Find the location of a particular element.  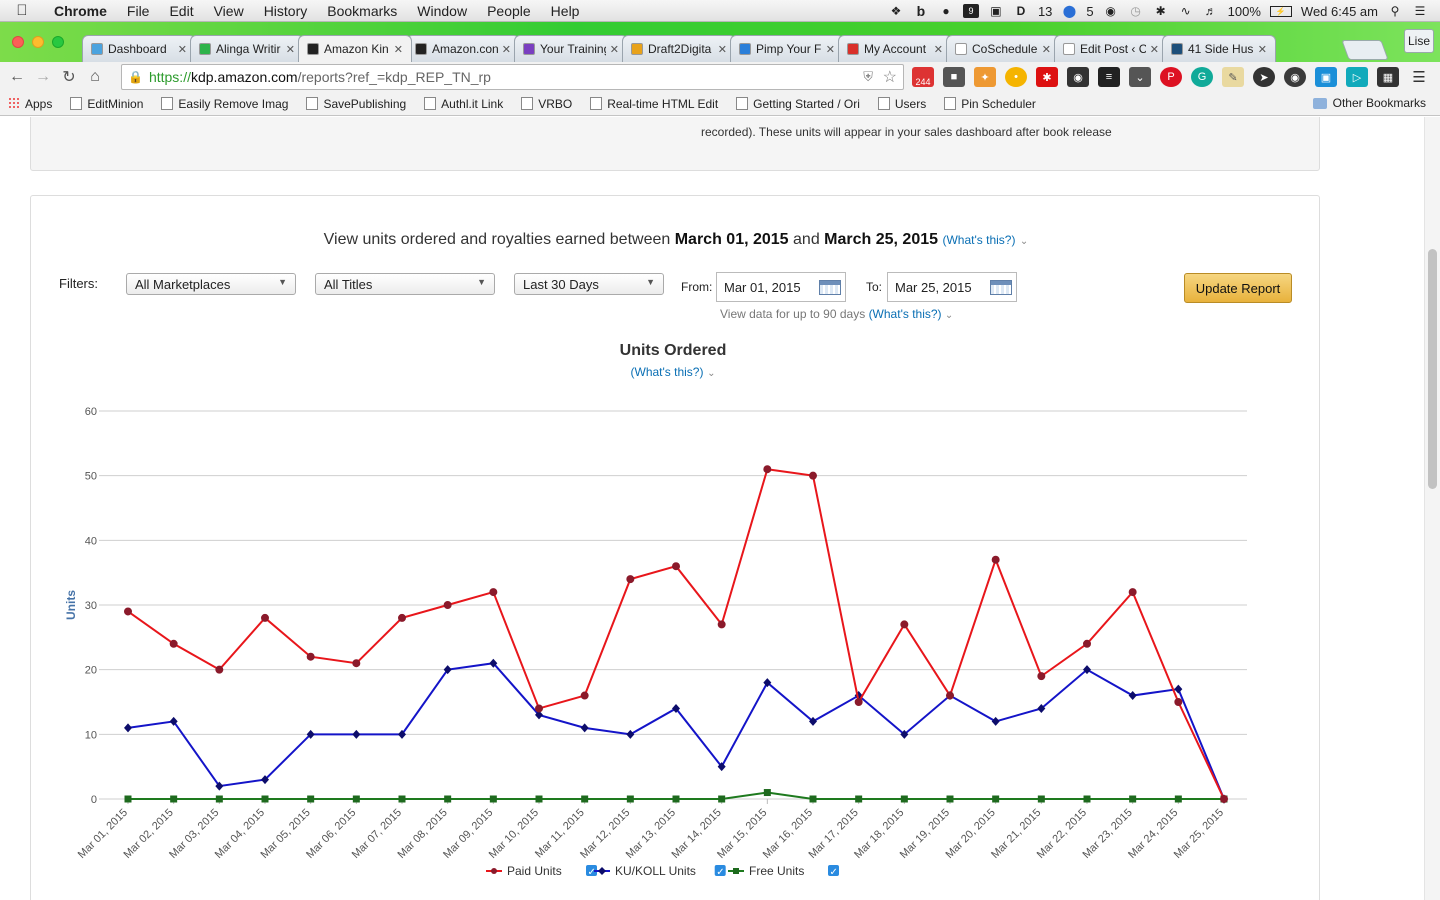

bookmark-item: Authl.it Link is located at coordinates (463, 104).